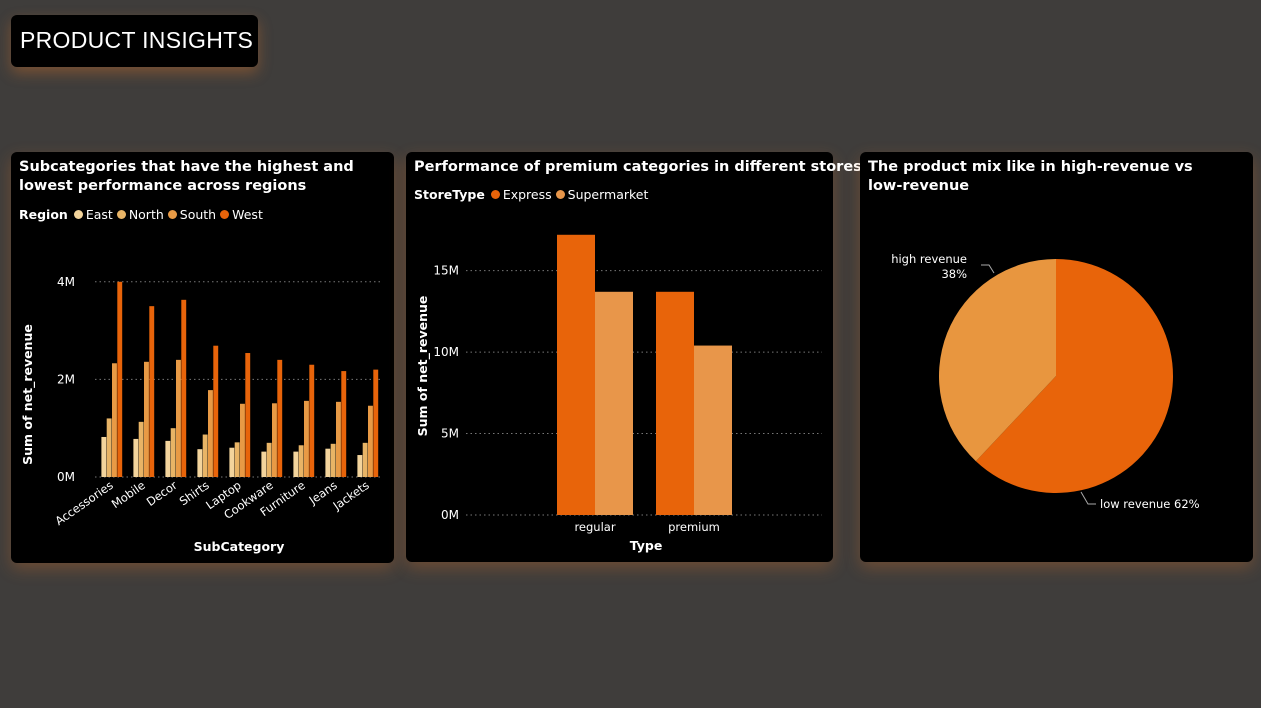 This screenshot has width=1261, height=708. What do you see at coordinates (423, 366) in the screenshot?
I see `chart2-y-axis-title: Sum of net_revenue` at bounding box center [423, 366].